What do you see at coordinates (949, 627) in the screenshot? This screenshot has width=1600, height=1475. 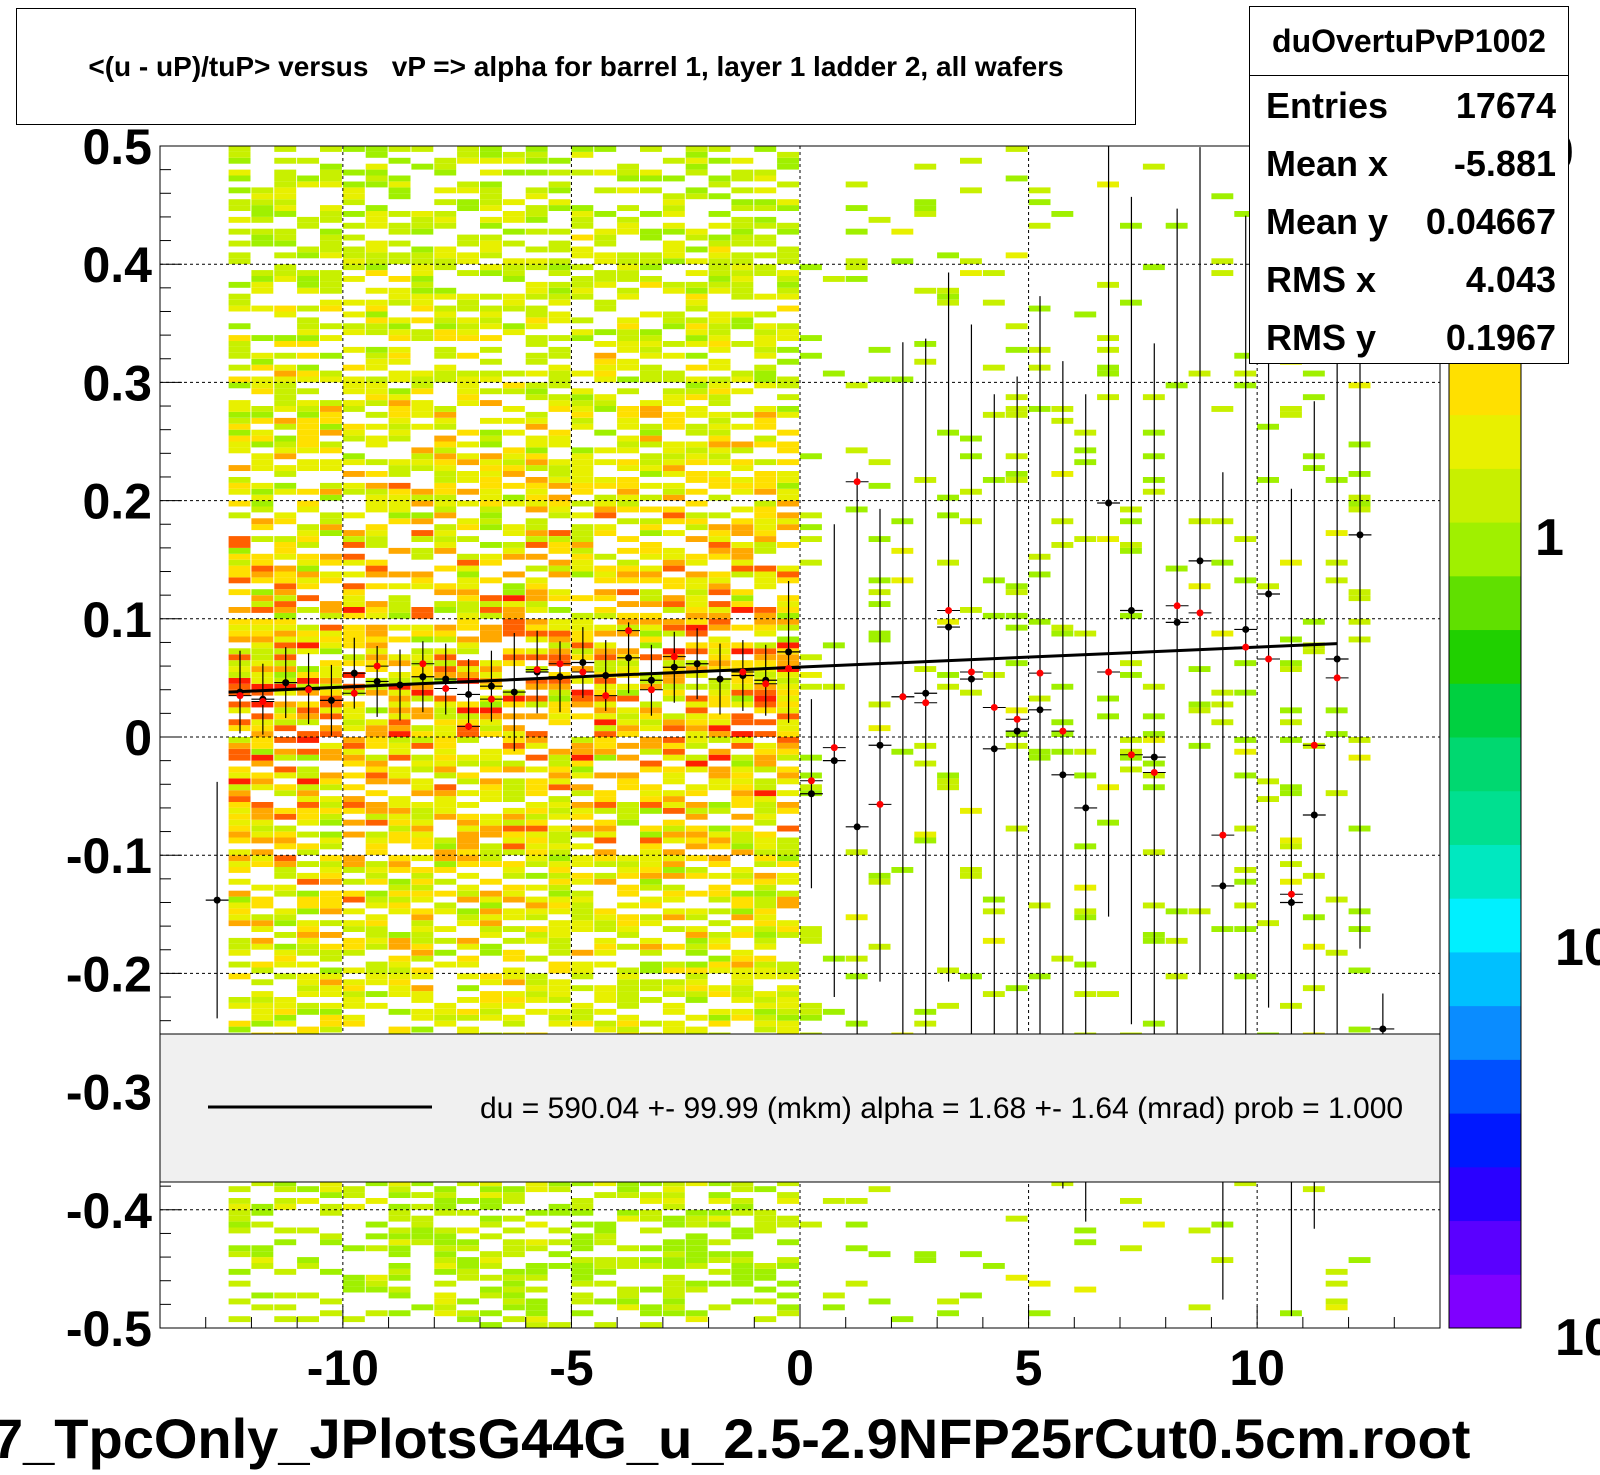 I see `profile-point-black` at bounding box center [949, 627].